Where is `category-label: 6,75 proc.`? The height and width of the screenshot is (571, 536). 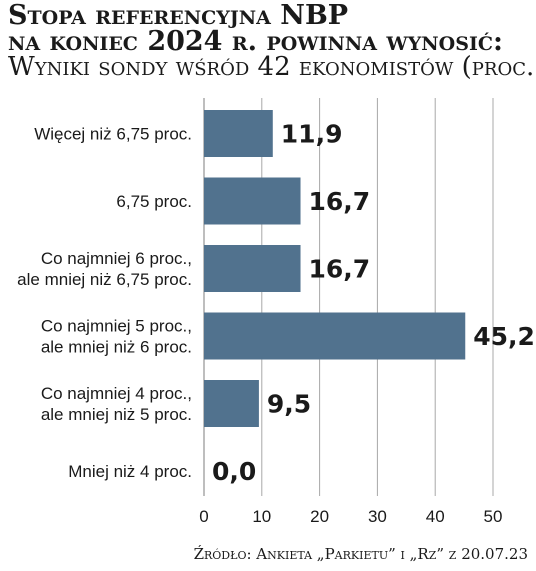 category-label: 6,75 proc. is located at coordinates (154, 201).